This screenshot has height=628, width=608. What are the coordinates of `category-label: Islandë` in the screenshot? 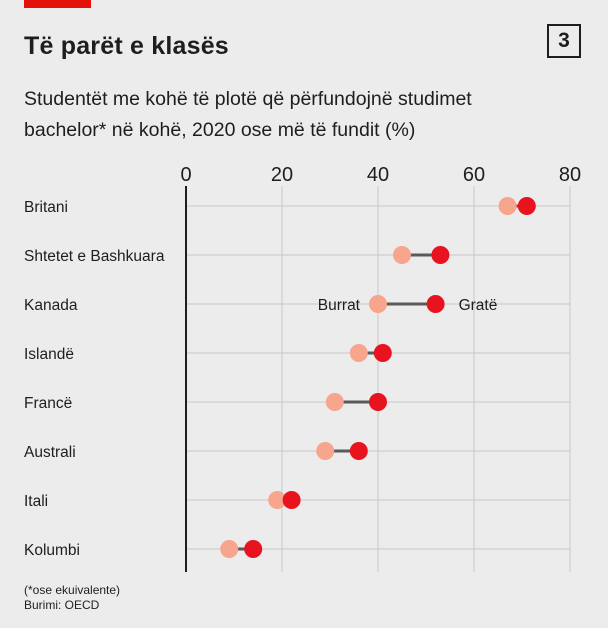 It's located at (49, 354).